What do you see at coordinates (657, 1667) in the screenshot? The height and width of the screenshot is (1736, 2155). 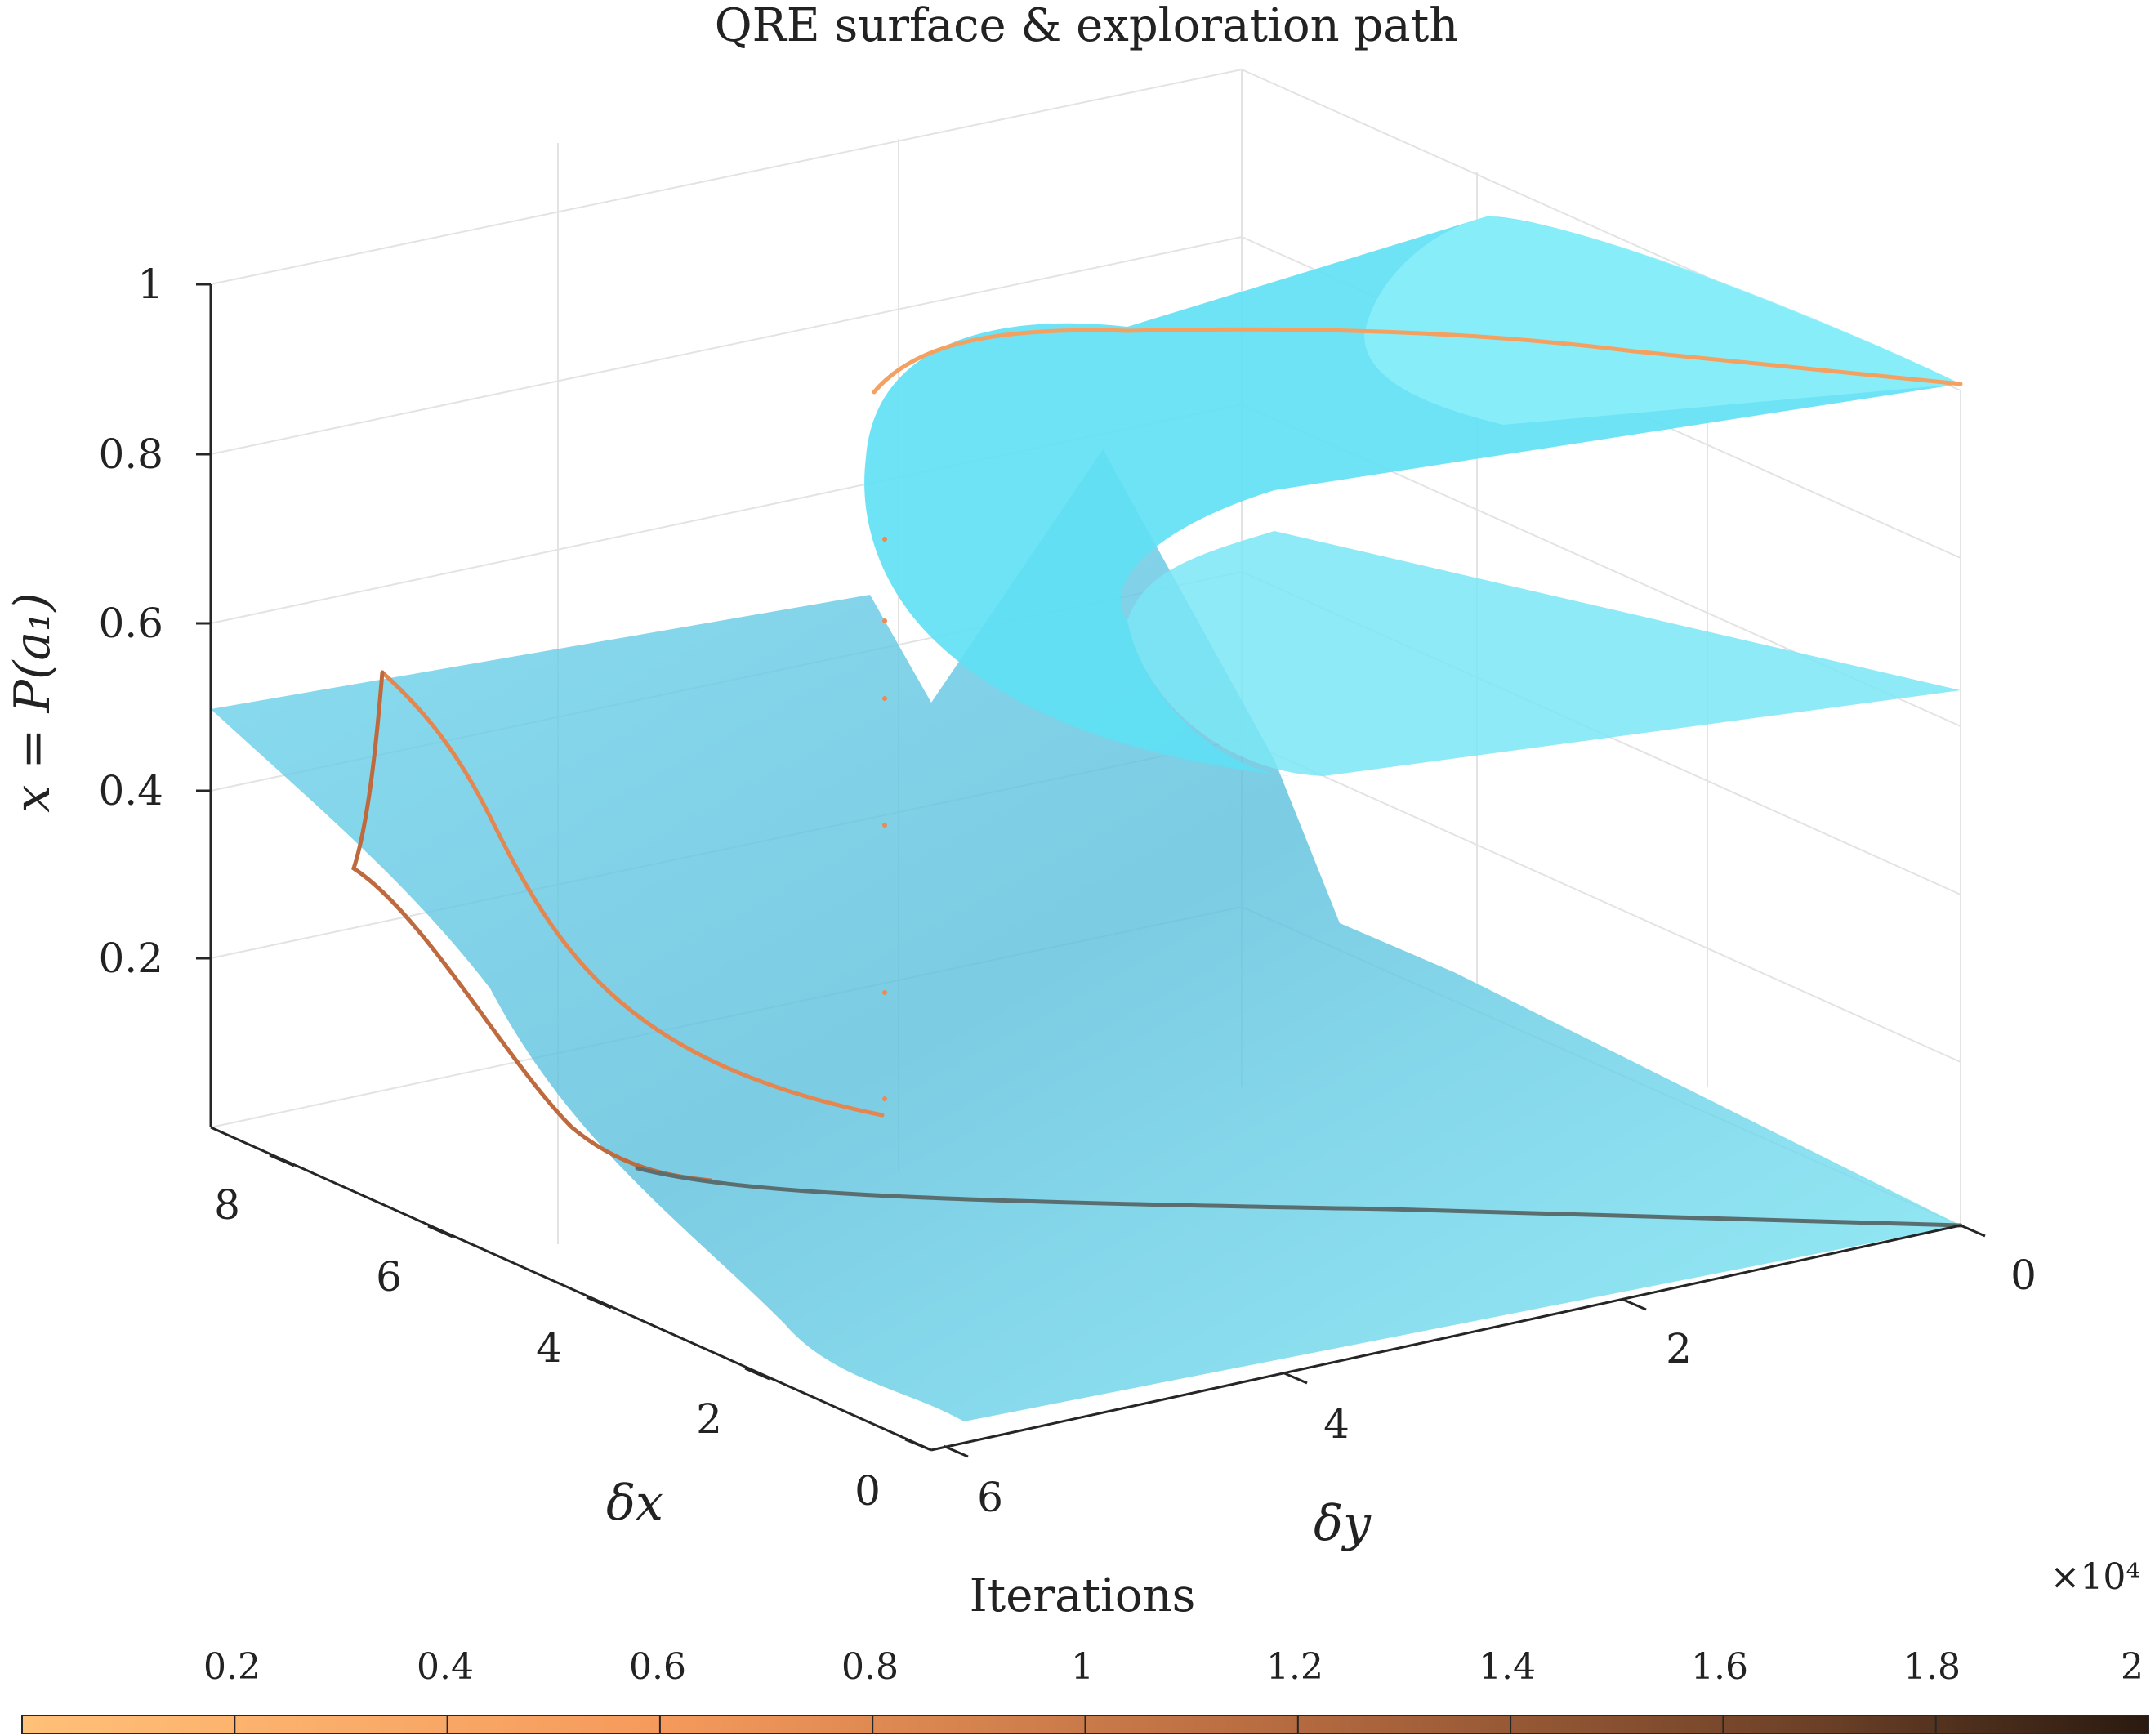 I see `colorbar-tick-label: 0.6` at bounding box center [657, 1667].